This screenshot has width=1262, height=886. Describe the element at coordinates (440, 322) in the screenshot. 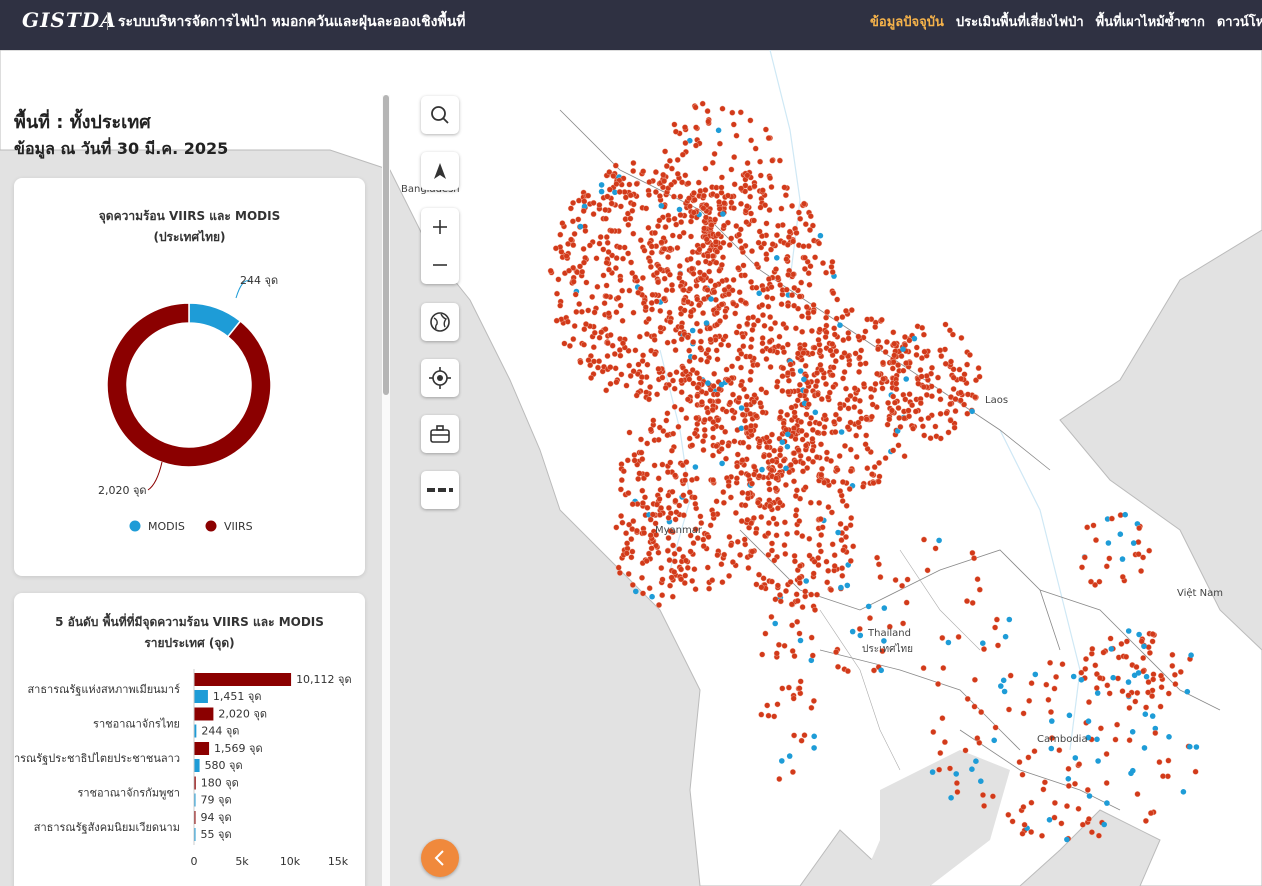

I see `basemap-button` at that location.